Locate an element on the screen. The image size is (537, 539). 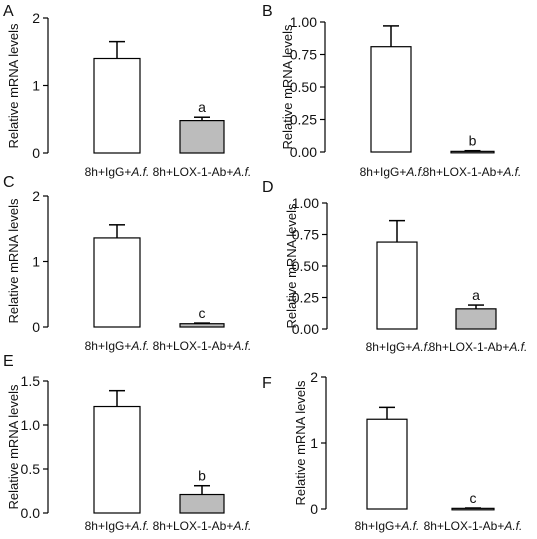
panel-f-y-tick-label: 0 is located at coordinates (314, 509).